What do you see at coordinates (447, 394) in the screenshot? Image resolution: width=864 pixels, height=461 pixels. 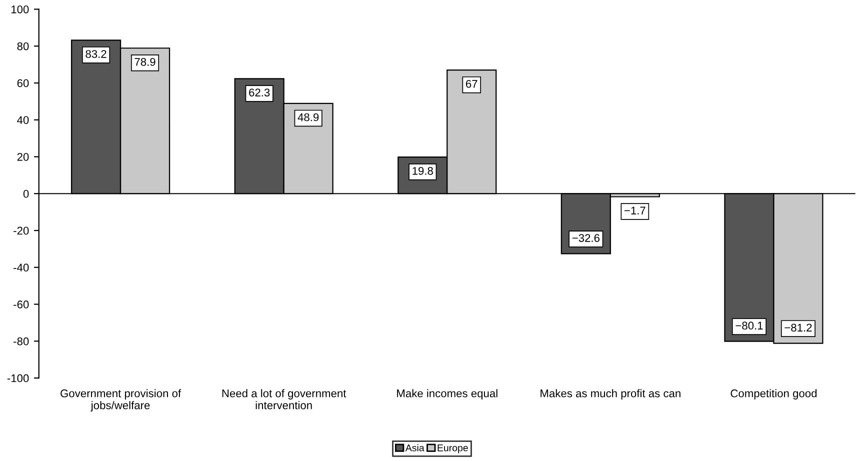 I see `x-tick-label: Make incomes equal` at bounding box center [447, 394].